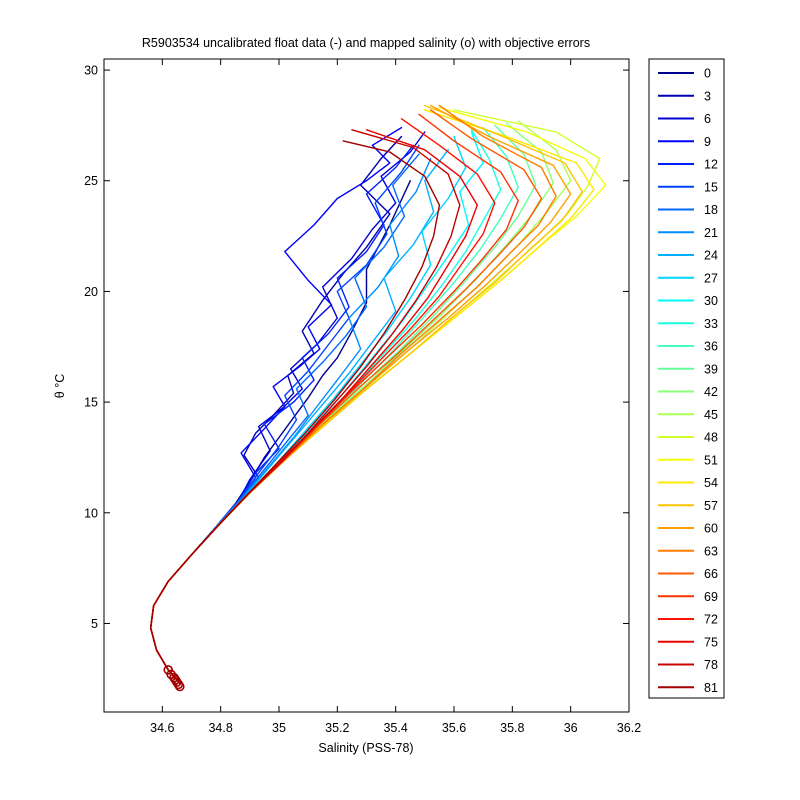 This screenshot has width=800, height=800. Describe the element at coordinates (94, 624) in the screenshot. I see `y-tick-label: 5` at that location.